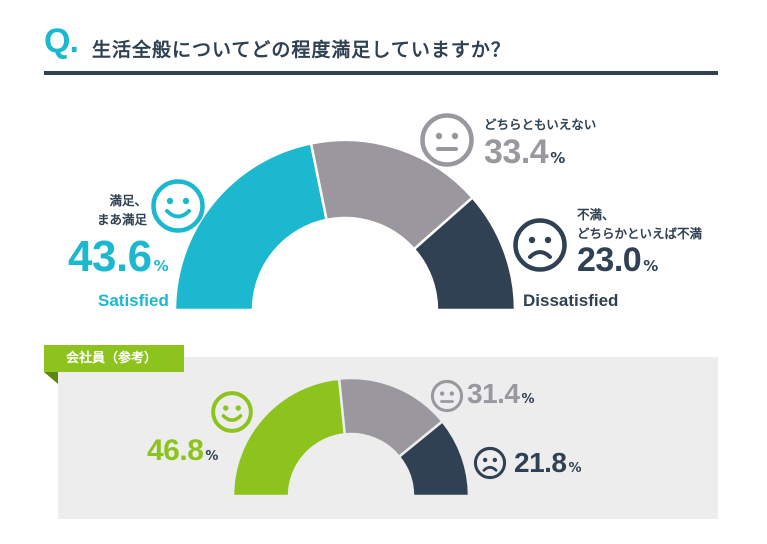 Image resolution: width=767 pixels, height=544 pixels. I want to click on satisfied-label-line1: 満足、, so click(128, 200).